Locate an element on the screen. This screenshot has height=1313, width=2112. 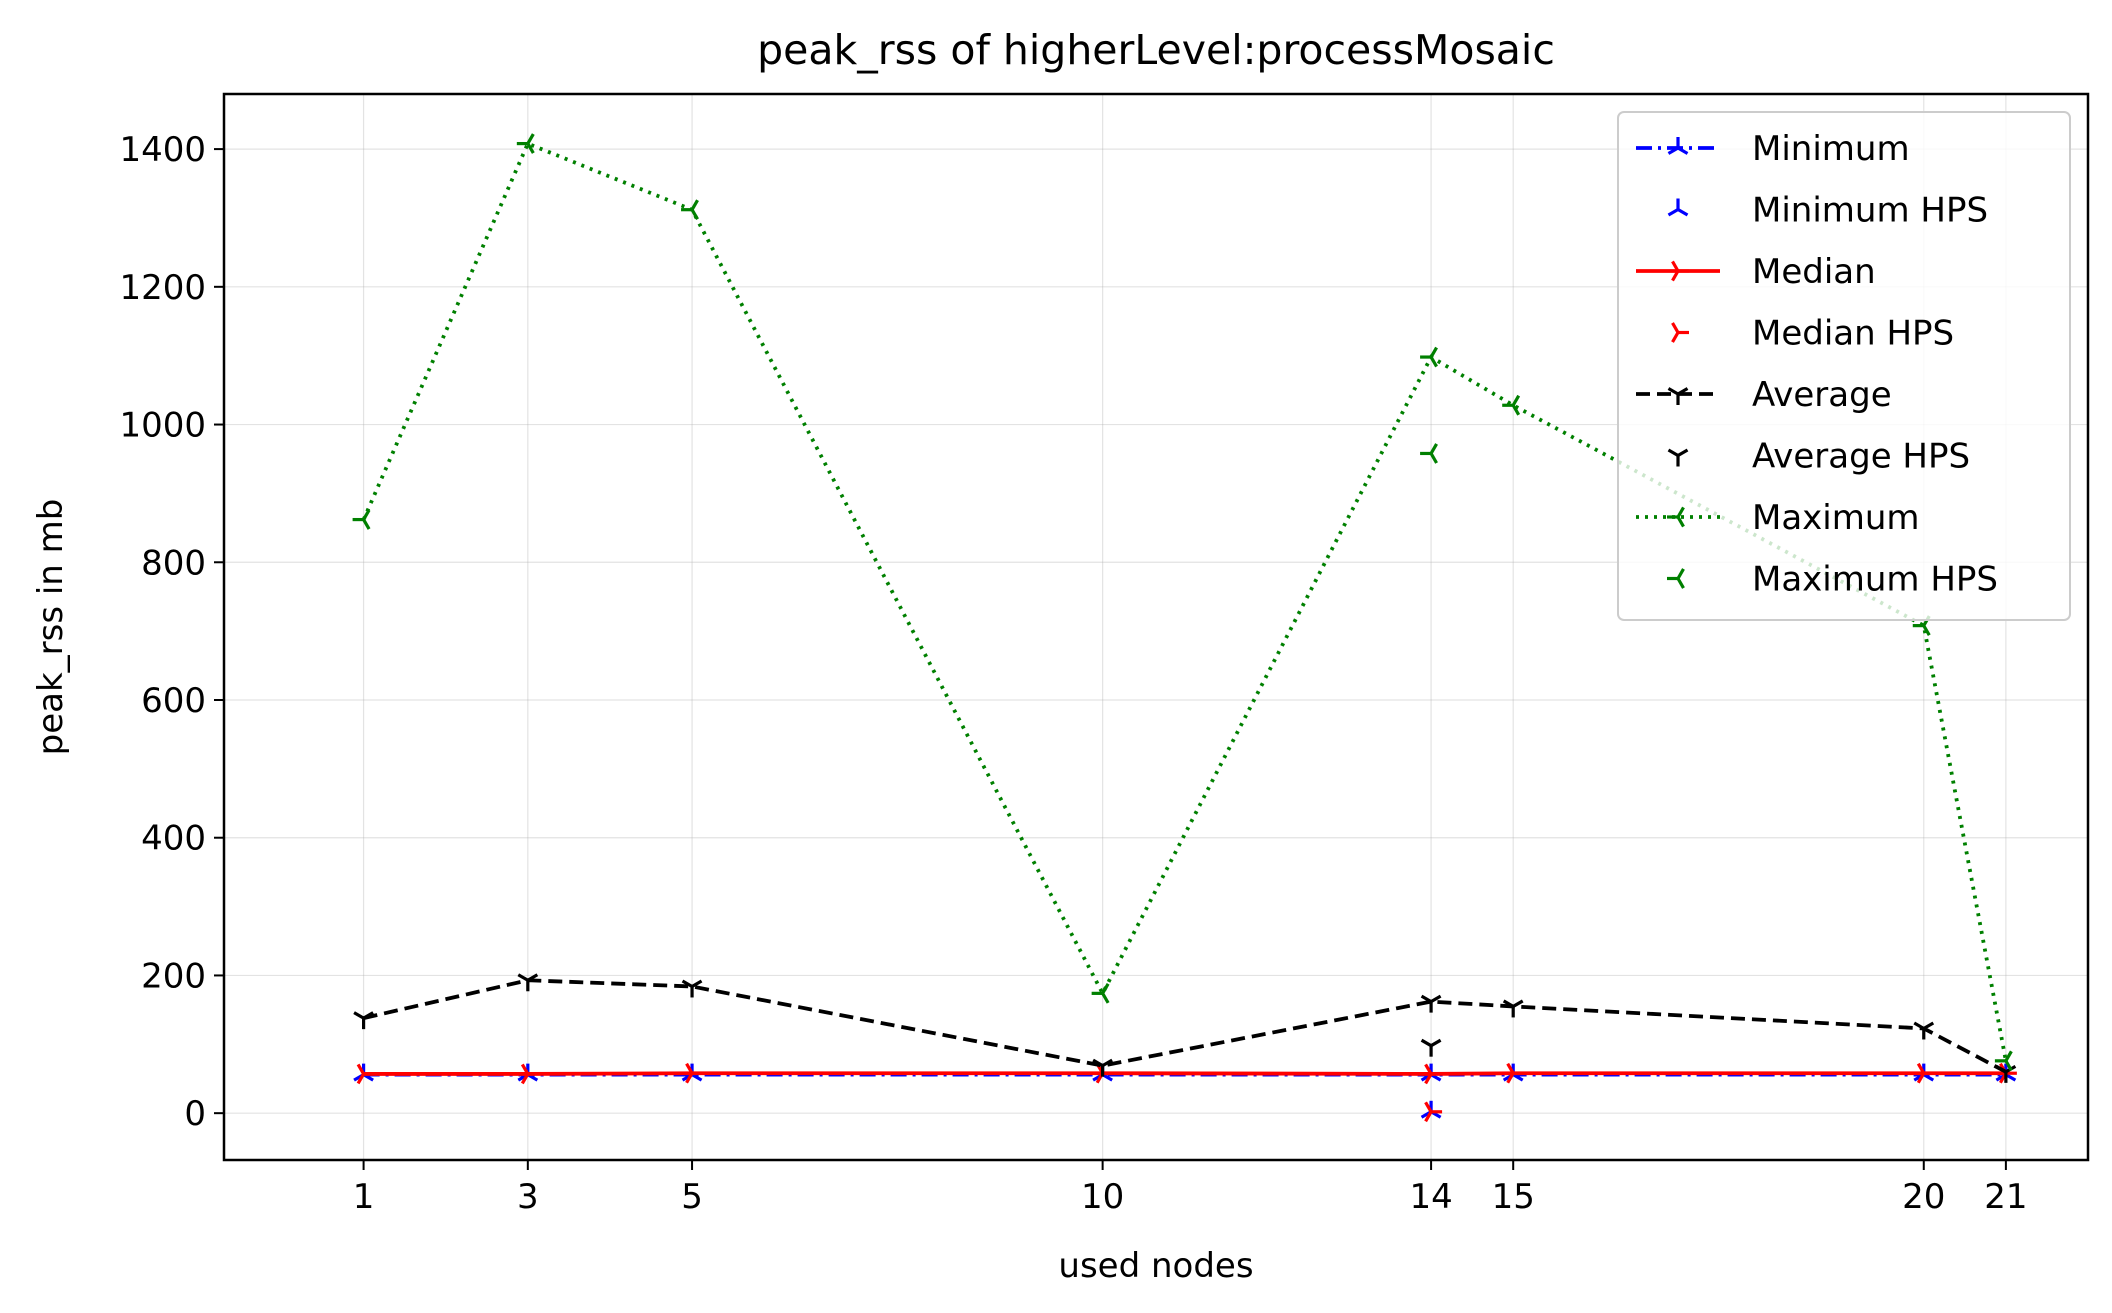
legend-item-maximum: Maximum is located at coordinates (1778, 518).